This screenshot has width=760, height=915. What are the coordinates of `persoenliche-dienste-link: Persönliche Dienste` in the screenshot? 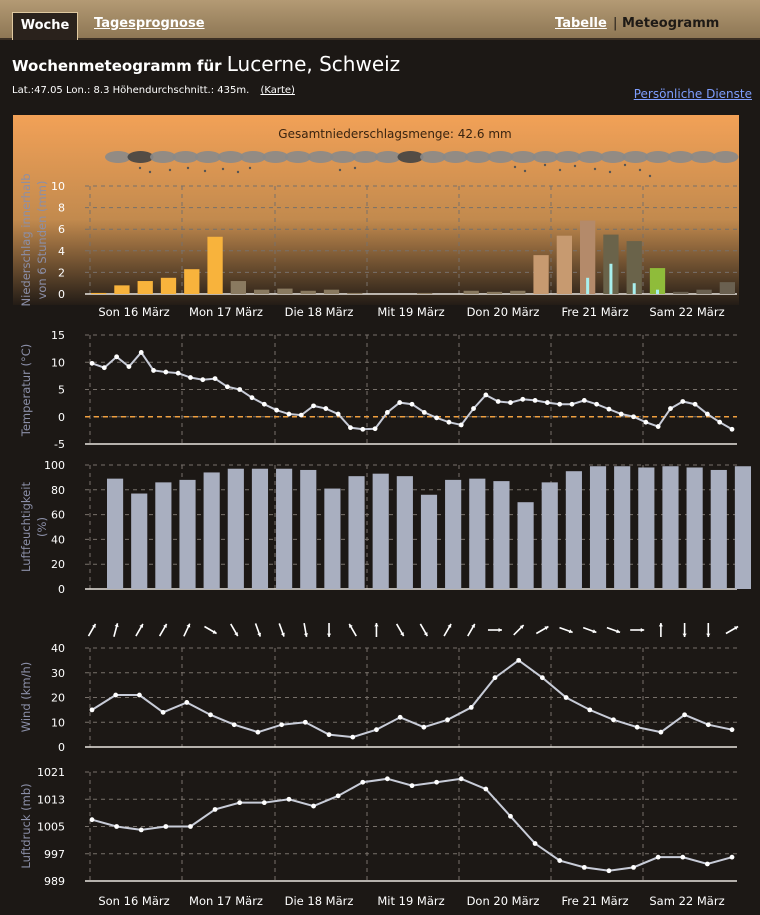 It's located at (692, 94).